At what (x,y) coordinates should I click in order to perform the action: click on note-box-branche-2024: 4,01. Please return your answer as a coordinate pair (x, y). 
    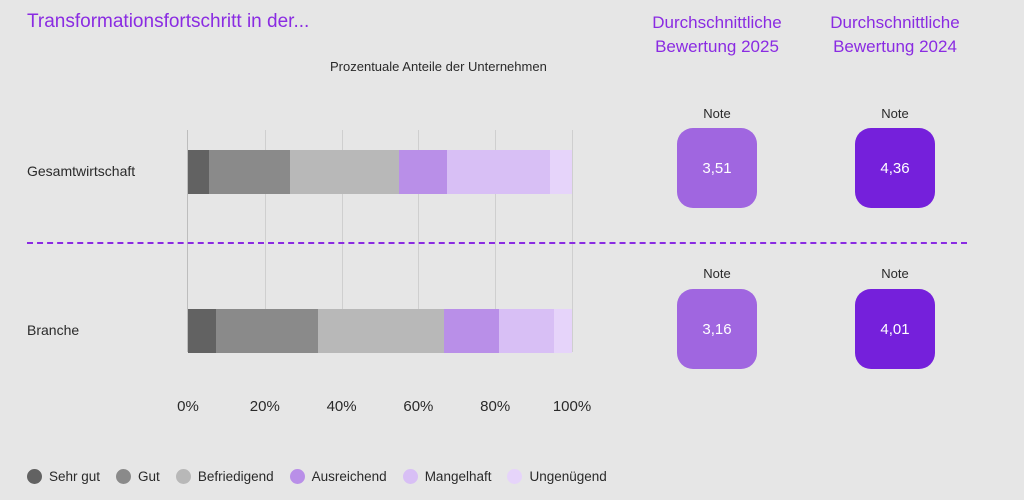
    Looking at the image, I should click on (895, 329).